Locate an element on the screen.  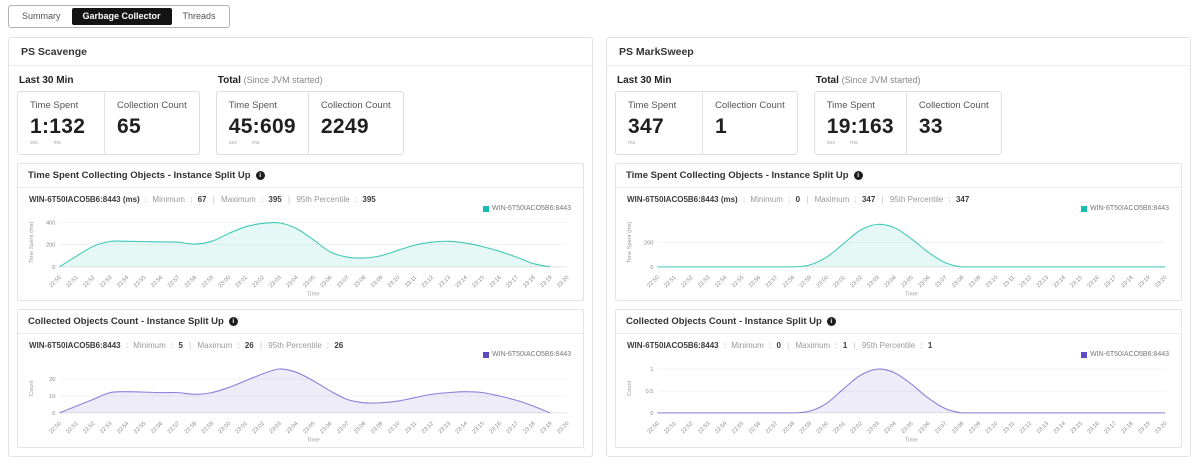
stat-value: 45:609 is located at coordinates (262, 126).